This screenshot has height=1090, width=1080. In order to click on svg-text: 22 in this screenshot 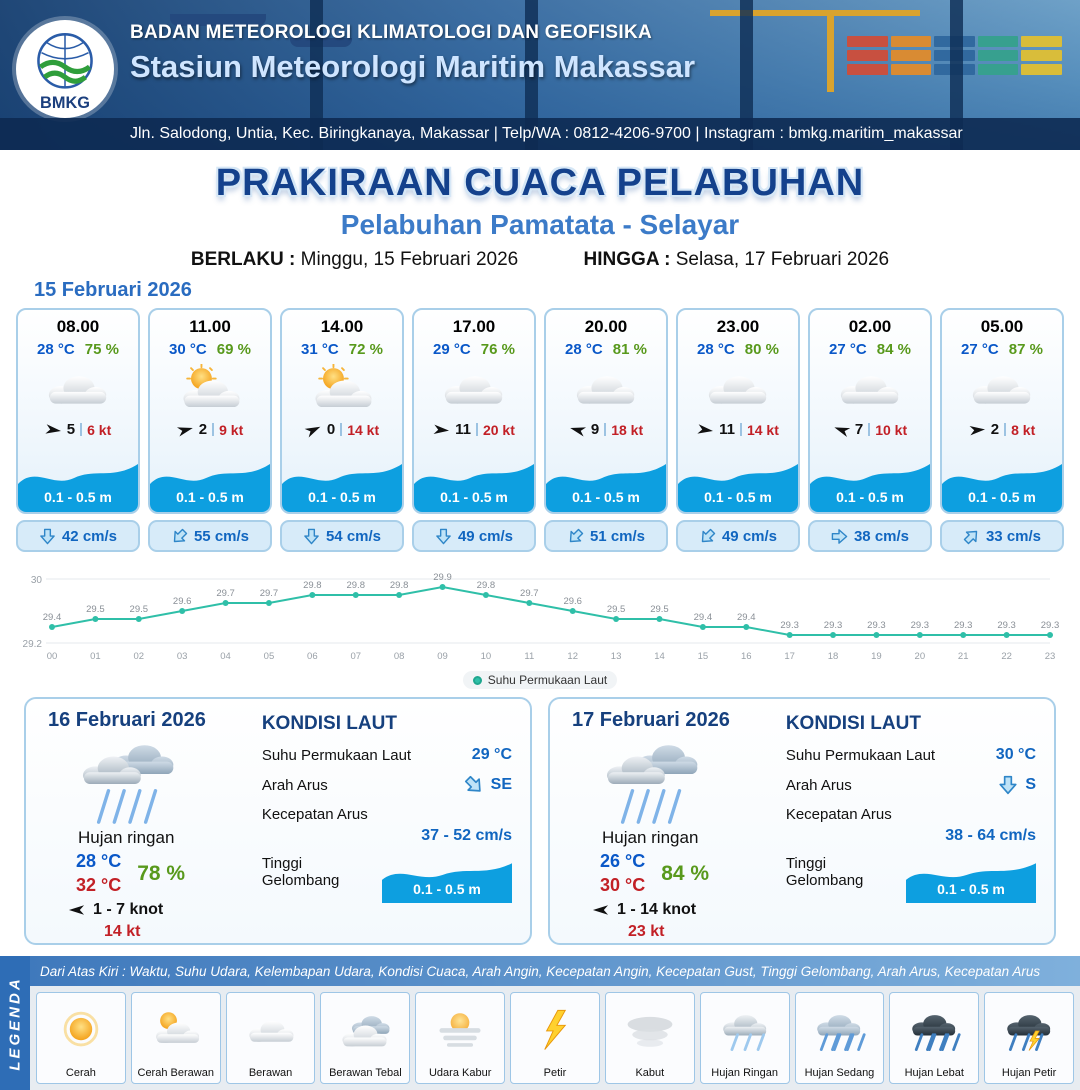, I will do `click(1006, 656)`.